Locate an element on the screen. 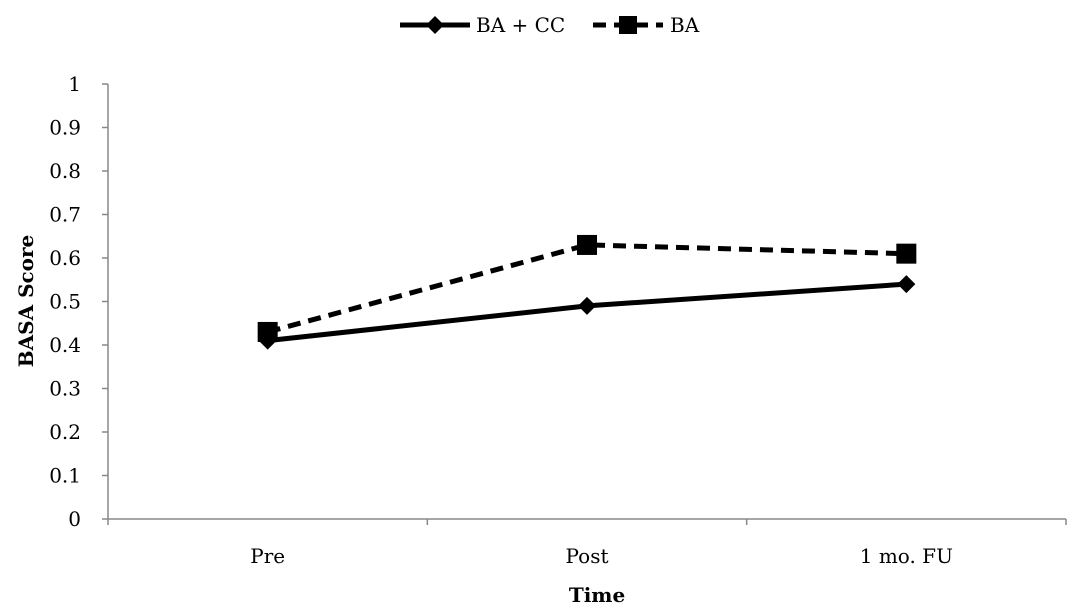 This screenshot has height=611, width=1075. y-tick-label: 0.7 is located at coordinates (65, 215).